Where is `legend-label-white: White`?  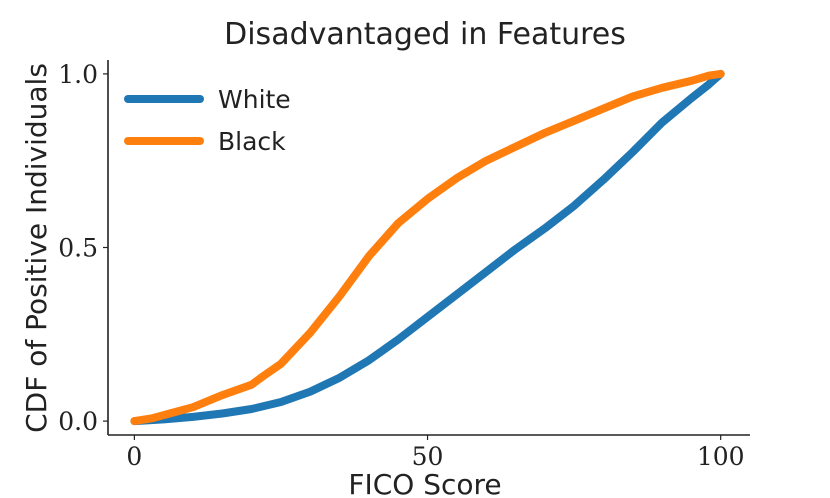
legend-label-white: White is located at coordinates (254, 99).